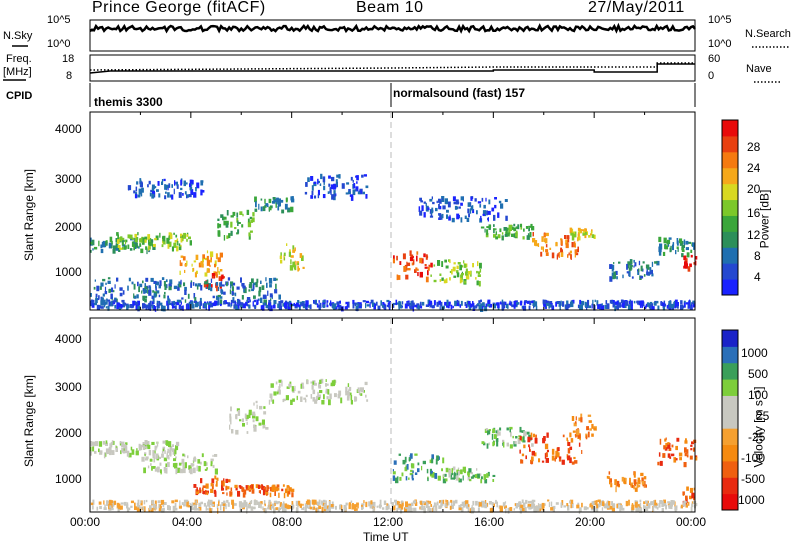 This screenshot has width=800, height=554. I want to click on nsky-line, so click(392, 28).